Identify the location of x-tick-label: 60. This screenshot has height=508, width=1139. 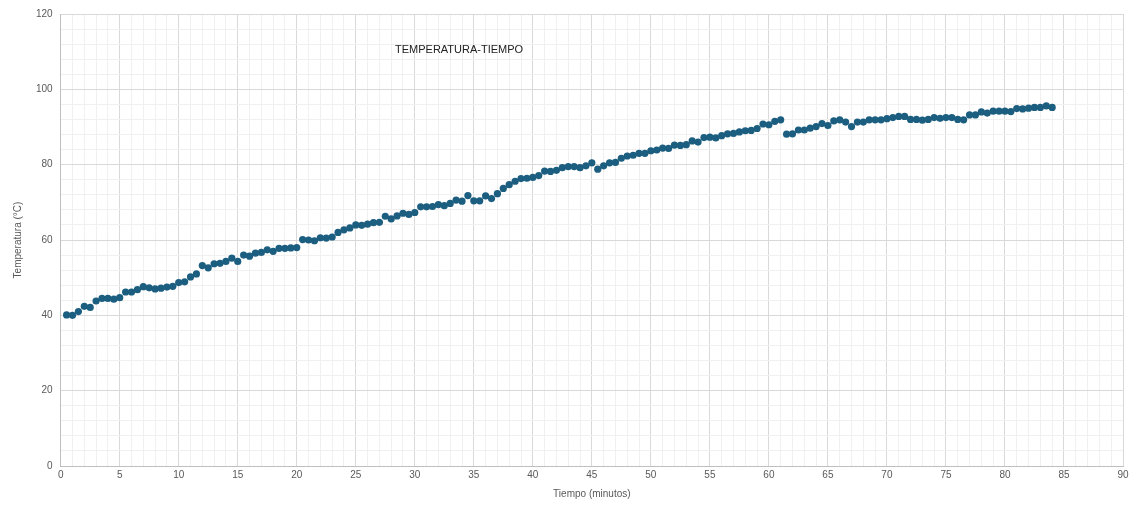
(769, 474).